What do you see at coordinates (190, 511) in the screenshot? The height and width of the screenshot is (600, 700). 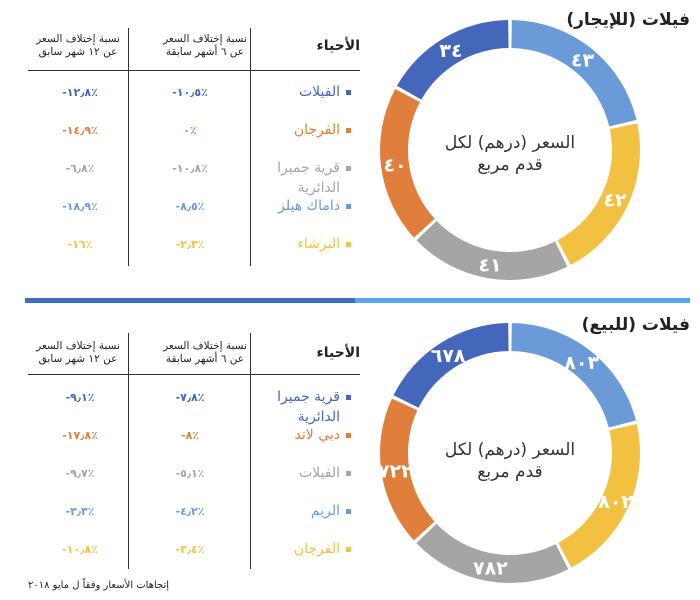 I see `sale-row-3-change-6m: -٤٫٢٪` at bounding box center [190, 511].